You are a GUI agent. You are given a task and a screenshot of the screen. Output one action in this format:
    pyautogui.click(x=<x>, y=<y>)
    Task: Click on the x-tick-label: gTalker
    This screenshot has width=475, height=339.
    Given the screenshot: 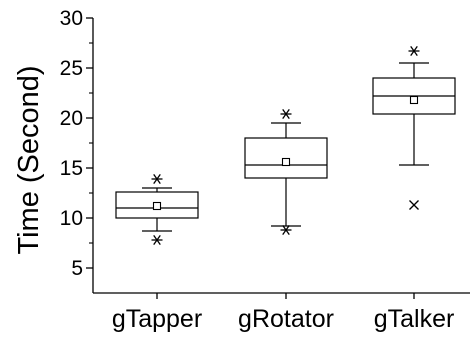 What is the action you would take?
    pyautogui.click(x=414, y=319)
    